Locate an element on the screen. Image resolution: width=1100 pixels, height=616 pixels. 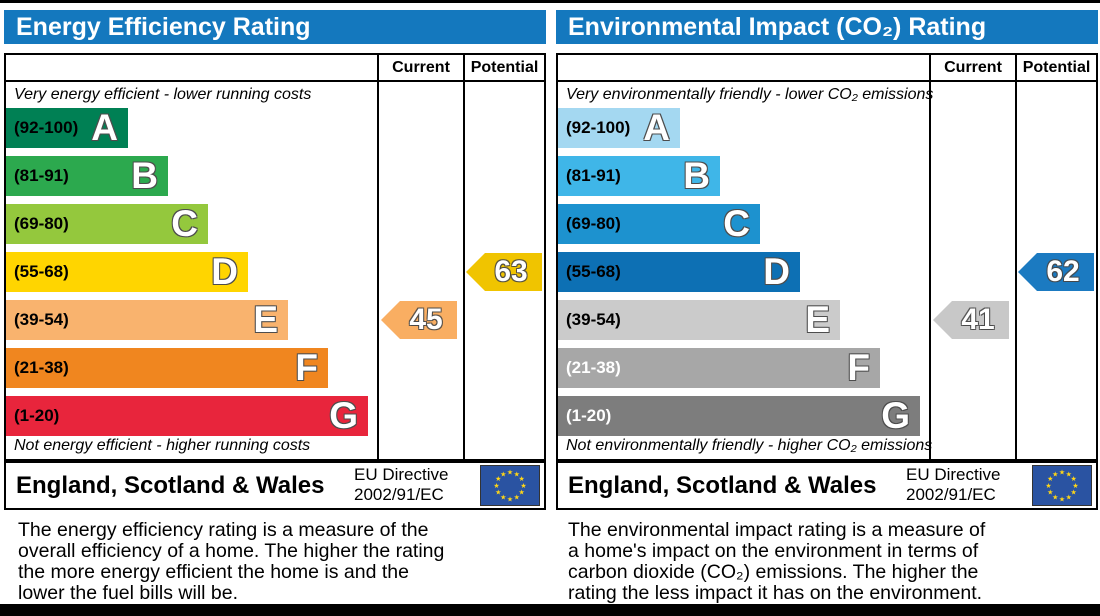
potential-rating-arrow: 62 is located at coordinates (1056, 272).